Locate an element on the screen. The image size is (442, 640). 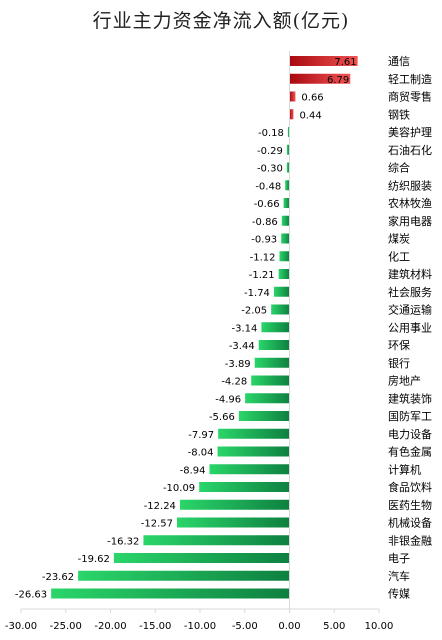
category-label-机械设备: 机械设备 is located at coordinates (410, 523).